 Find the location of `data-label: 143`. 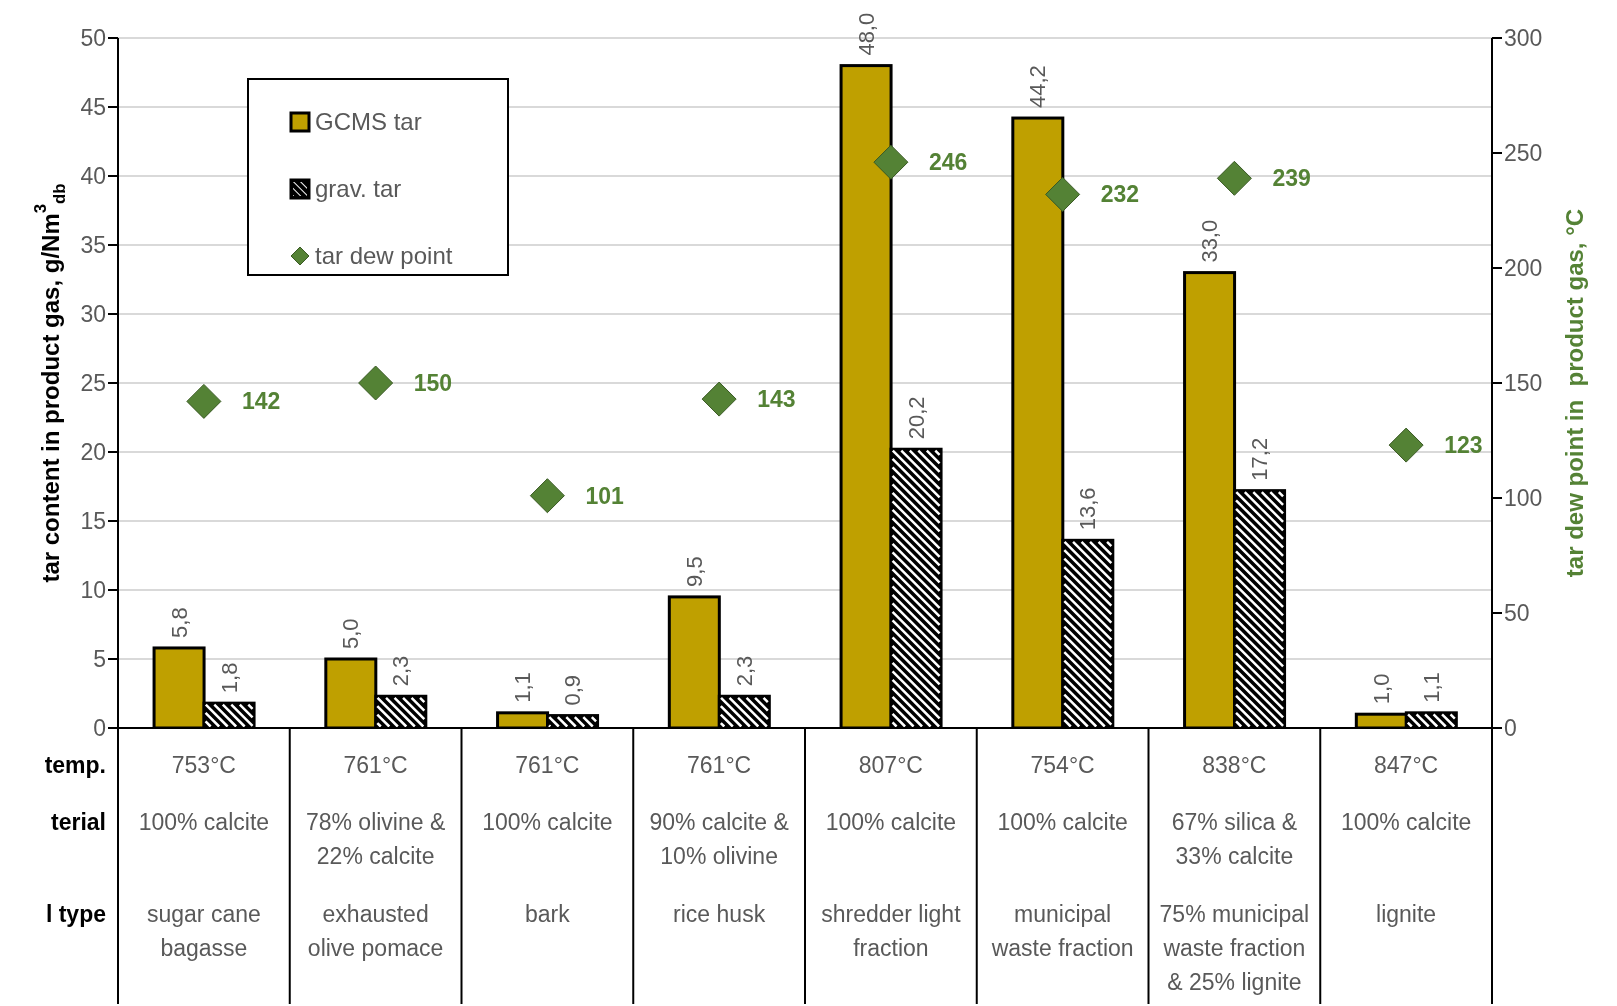

data-label: 143 is located at coordinates (776, 399).